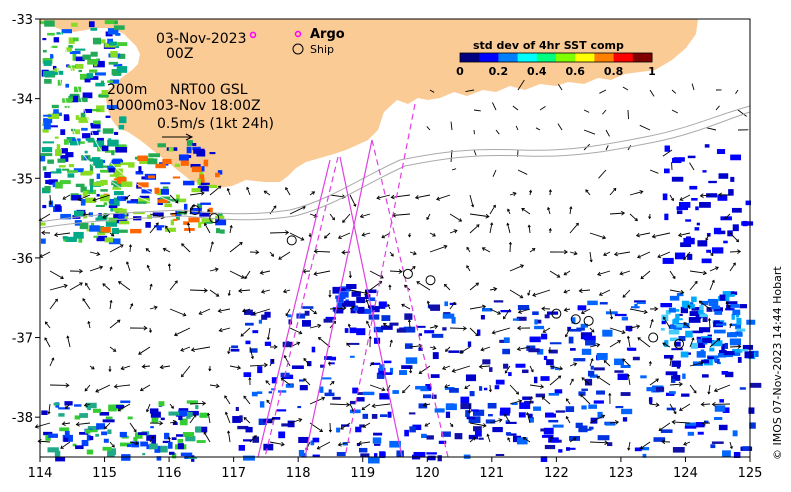 The image size is (791, 492). I want to click on y-tick-label: -35, so click(22, 179).